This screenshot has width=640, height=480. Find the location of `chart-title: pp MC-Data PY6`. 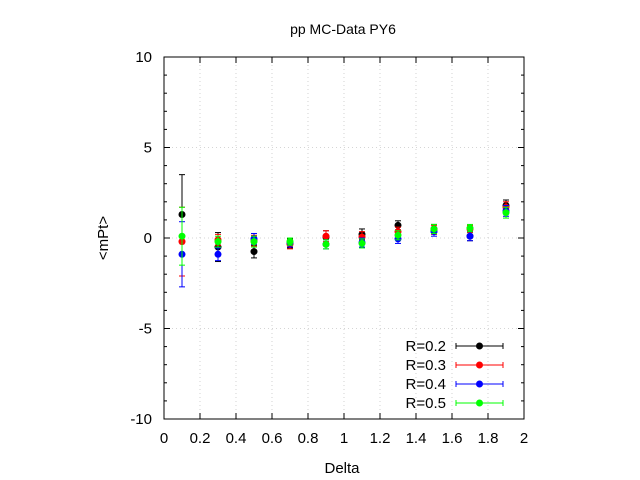

chart-title: pp MC-Data PY6 is located at coordinates (343, 29).